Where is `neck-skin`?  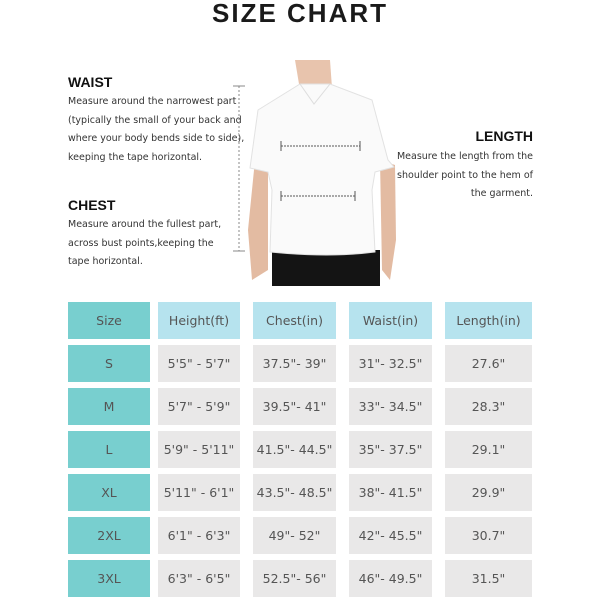
neck-skin is located at coordinates (313, 75).